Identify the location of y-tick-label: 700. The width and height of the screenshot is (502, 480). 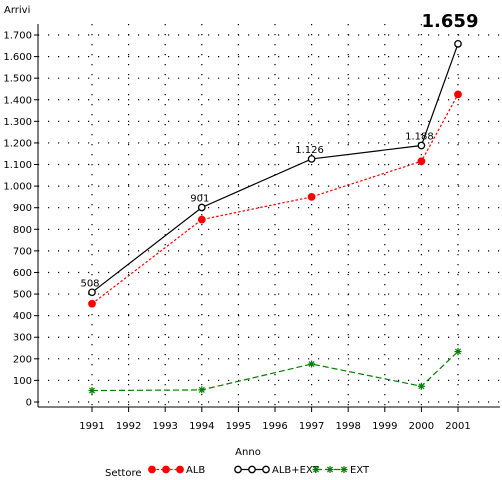
(22, 251).